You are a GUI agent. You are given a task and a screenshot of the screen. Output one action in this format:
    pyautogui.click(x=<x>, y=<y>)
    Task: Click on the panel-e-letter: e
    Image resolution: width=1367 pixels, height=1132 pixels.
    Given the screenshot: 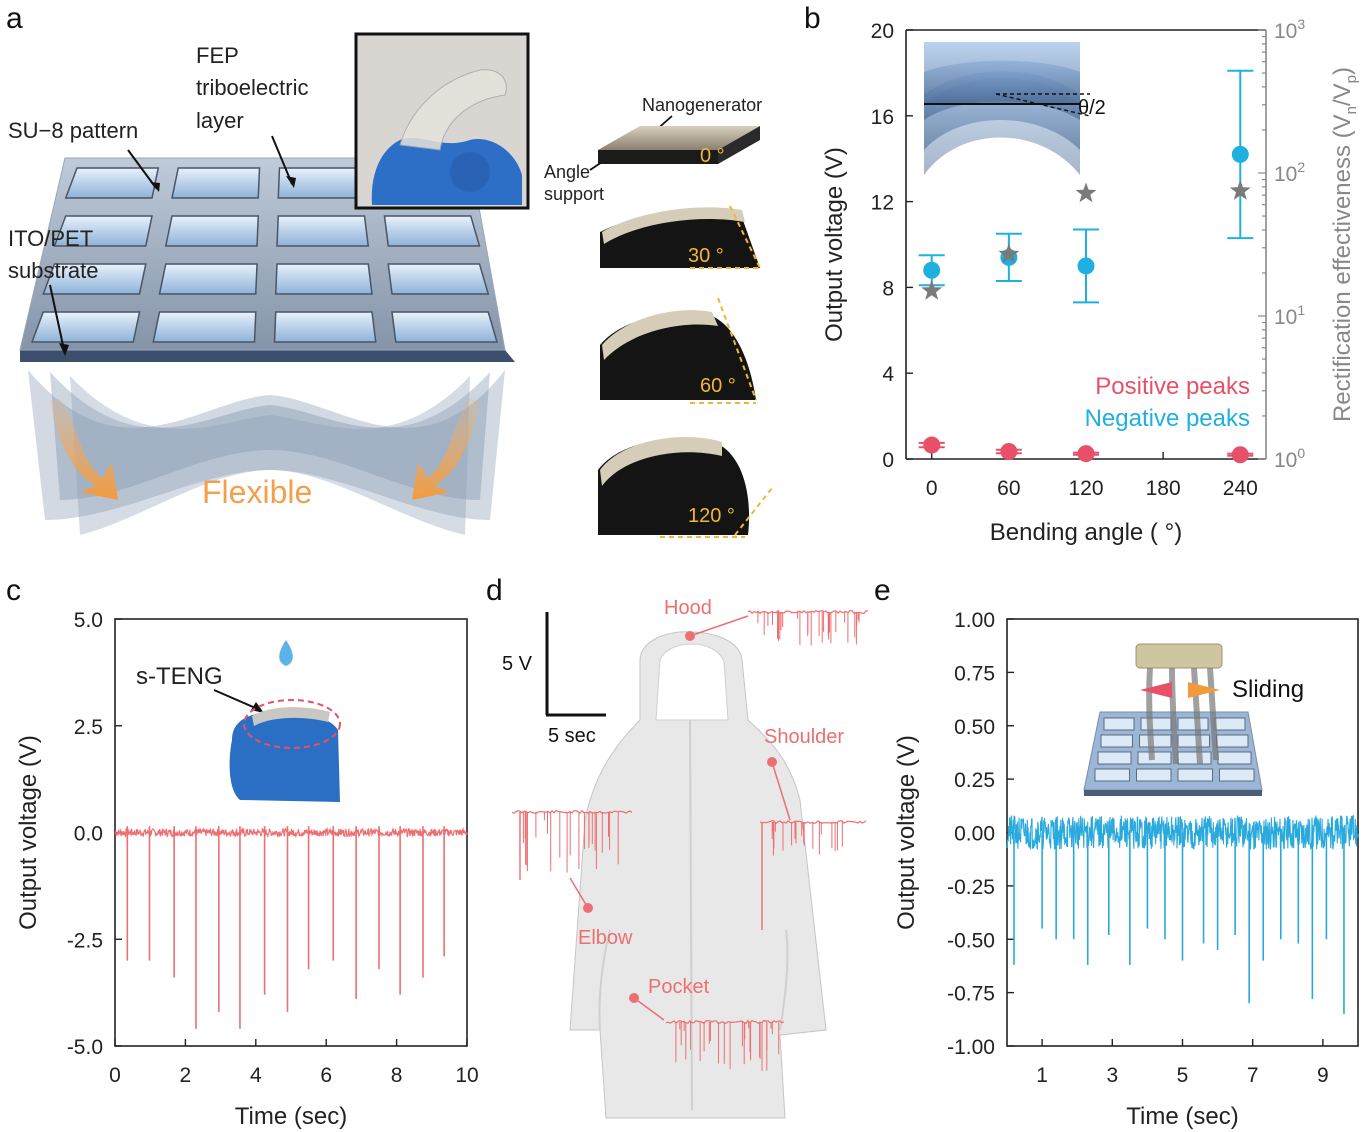 What is the action you would take?
    pyautogui.click(x=882, y=590)
    